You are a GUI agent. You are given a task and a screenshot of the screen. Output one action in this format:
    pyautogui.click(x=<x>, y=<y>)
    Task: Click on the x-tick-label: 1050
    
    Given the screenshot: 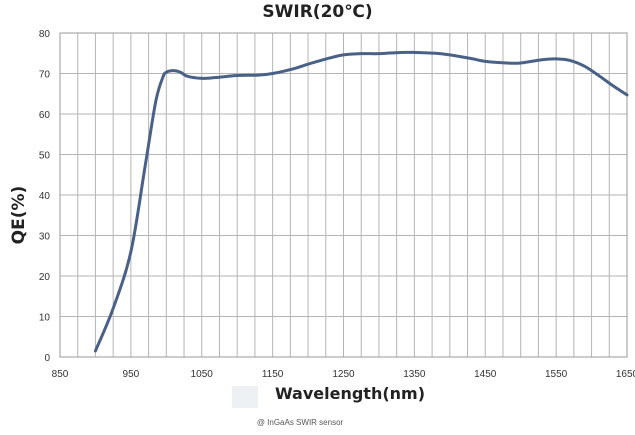 What is the action you would take?
    pyautogui.click(x=202, y=374)
    